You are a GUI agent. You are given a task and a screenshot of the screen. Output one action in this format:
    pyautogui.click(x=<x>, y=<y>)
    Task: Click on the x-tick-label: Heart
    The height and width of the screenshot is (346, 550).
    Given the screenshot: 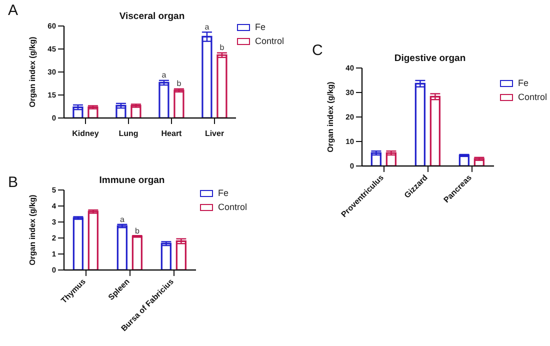 What is the action you would take?
    pyautogui.click(x=171, y=133)
    